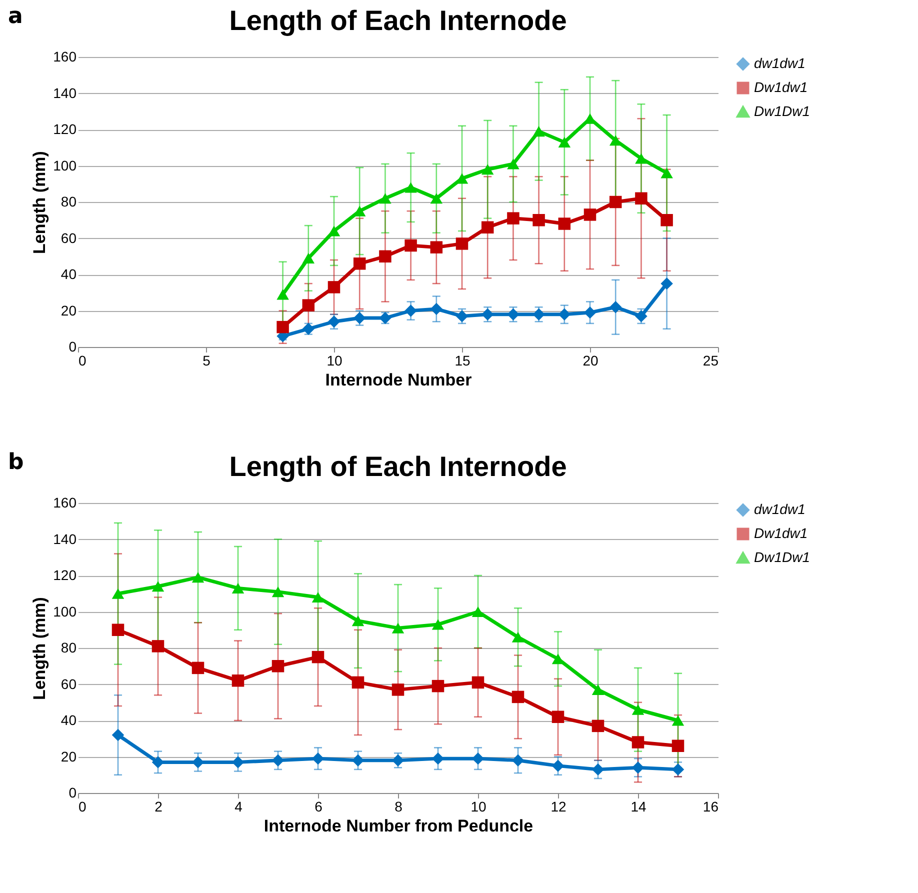 This screenshot has height=893, width=918. What do you see at coordinates (462, 360) in the screenshot?
I see `x-tick-label: 15` at bounding box center [462, 360].